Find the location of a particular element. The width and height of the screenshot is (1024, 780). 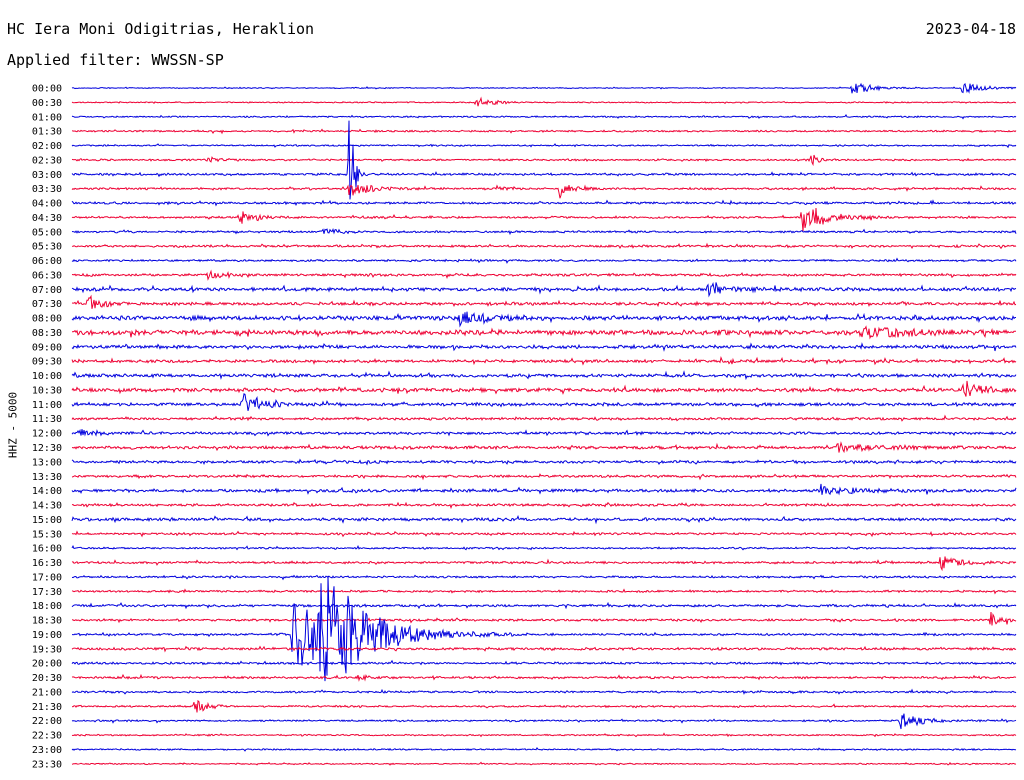

time-label: 04:00 is located at coordinates (47, 204).